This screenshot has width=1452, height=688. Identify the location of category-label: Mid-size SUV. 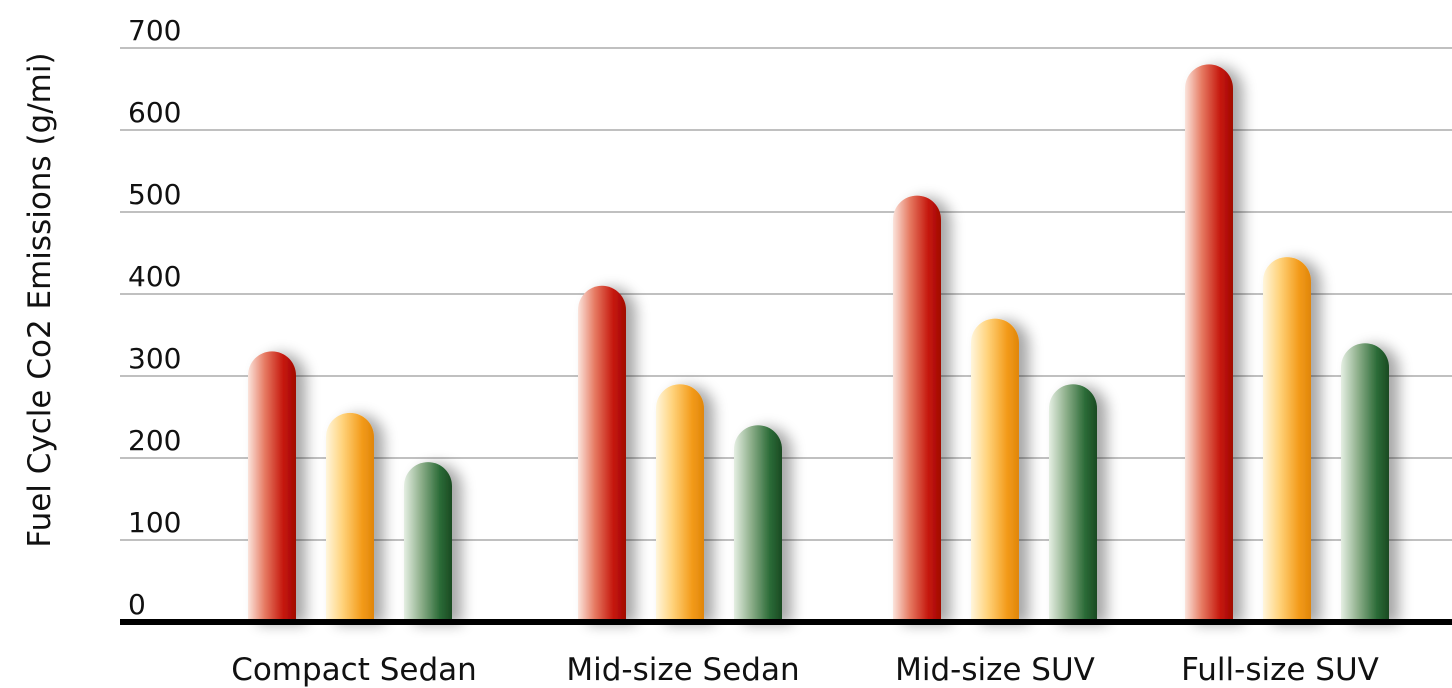
(995, 670).